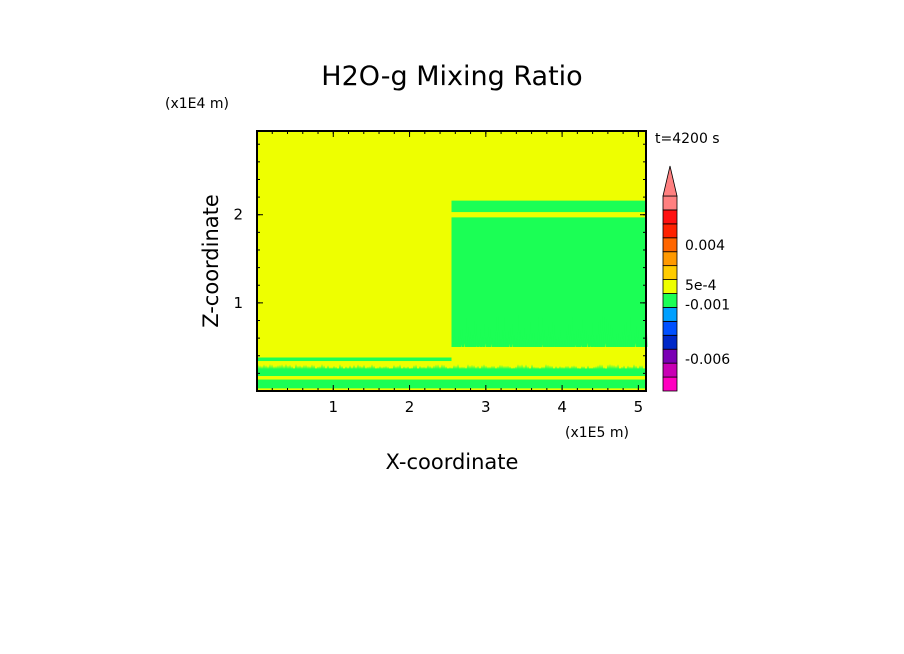 Image resolution: width=904 pixels, height=654 pixels. What do you see at coordinates (238, 303) in the screenshot?
I see `y-tick-label: 1` at bounding box center [238, 303].